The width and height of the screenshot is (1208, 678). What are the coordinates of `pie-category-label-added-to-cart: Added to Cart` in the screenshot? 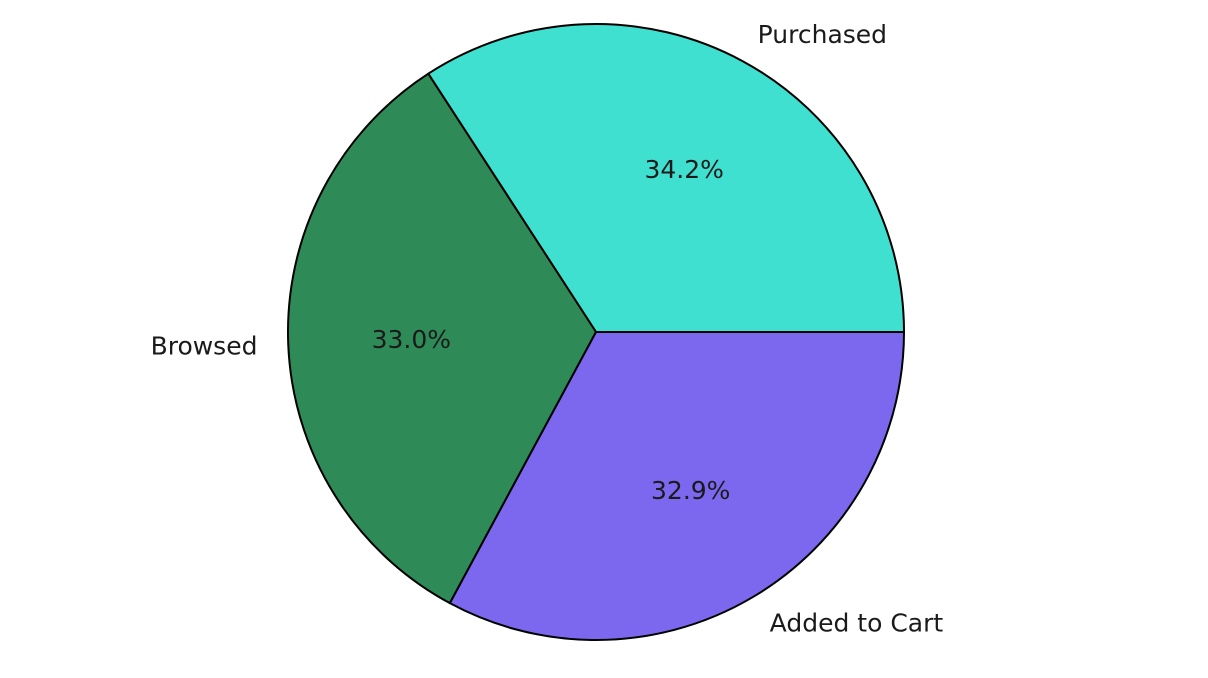 It's located at (857, 622).